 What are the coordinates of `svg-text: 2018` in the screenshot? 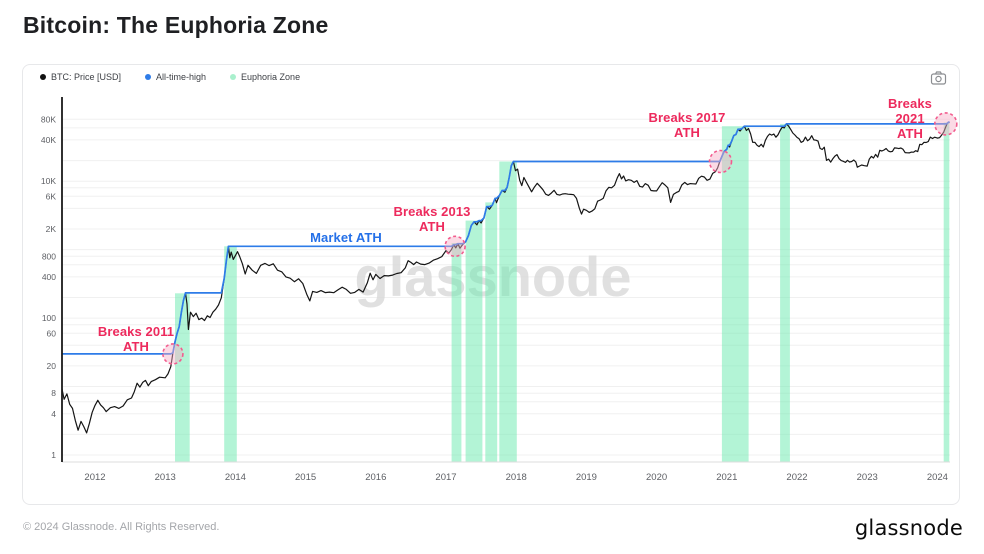 It's located at (516, 477).